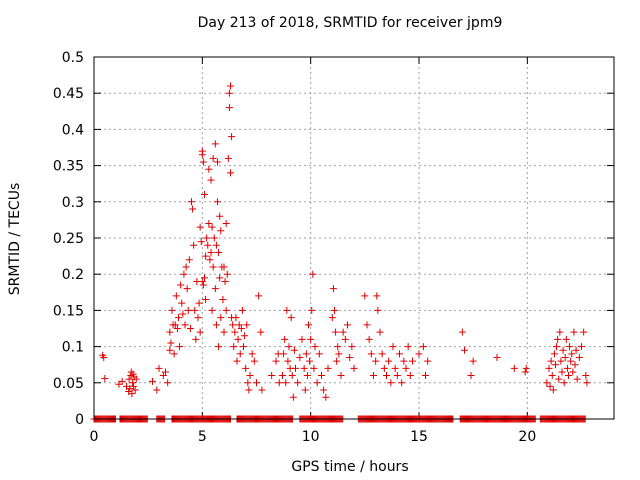  Describe the element at coordinates (73, 203) in the screenshot. I see `y-tick-label: 0.3` at that location.